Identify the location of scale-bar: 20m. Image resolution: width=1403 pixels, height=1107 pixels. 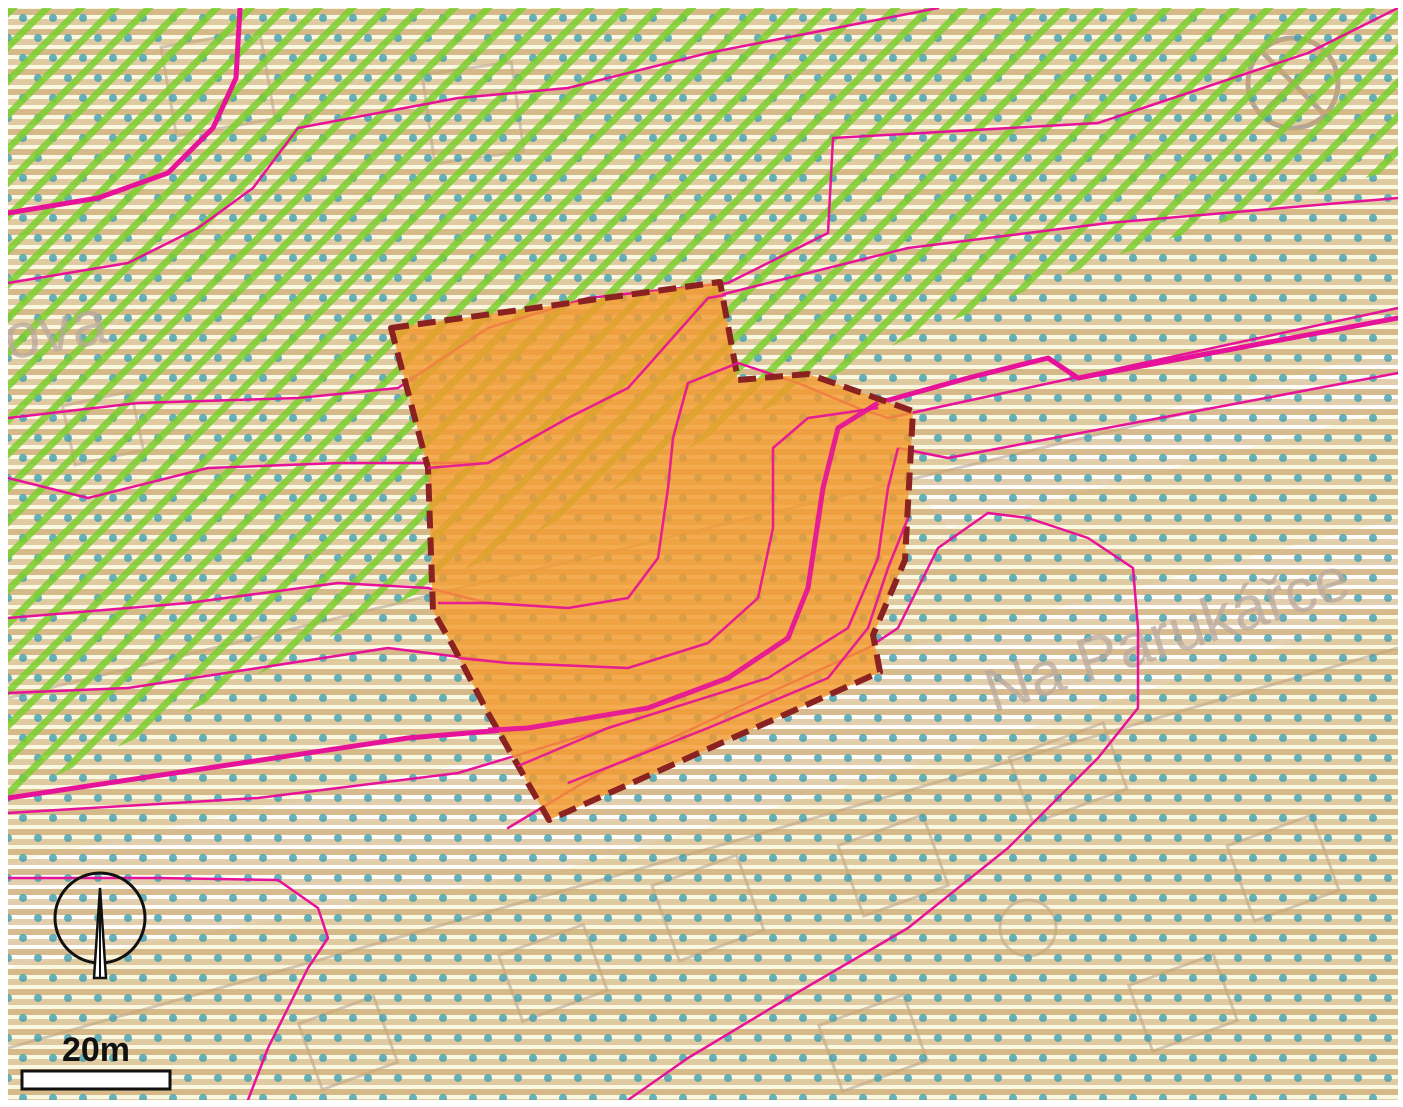
(96, 1061).